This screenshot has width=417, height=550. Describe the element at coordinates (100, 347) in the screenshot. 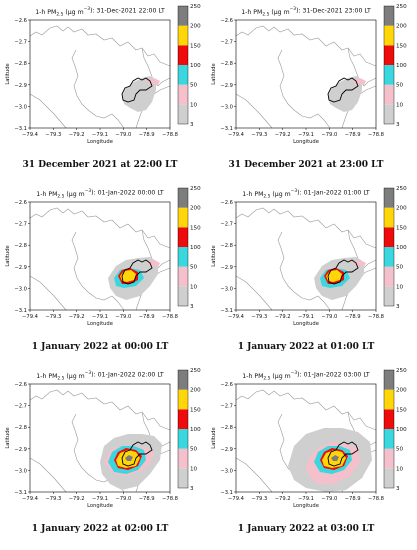

I see `panel-caption: 1 January 2022 at 00:00 LT` at that location.